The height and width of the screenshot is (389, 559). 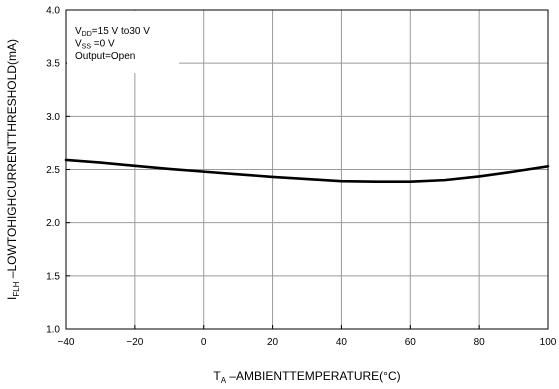 What do you see at coordinates (53, 117) in the screenshot?
I see `y-tick-label: 3.0` at bounding box center [53, 117].